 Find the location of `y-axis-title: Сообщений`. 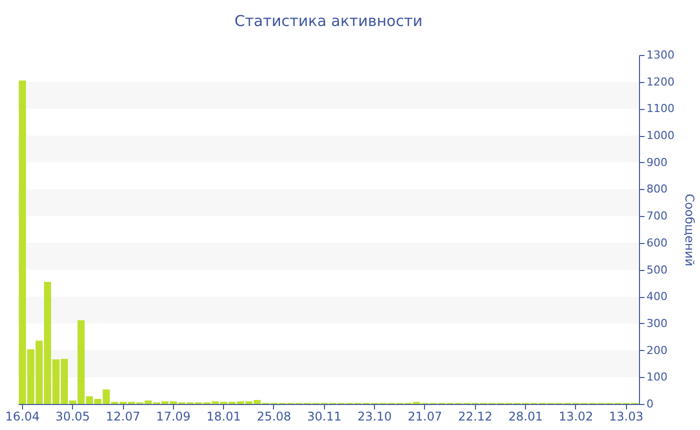

y-axis-title: Сообщений is located at coordinates (689, 230).